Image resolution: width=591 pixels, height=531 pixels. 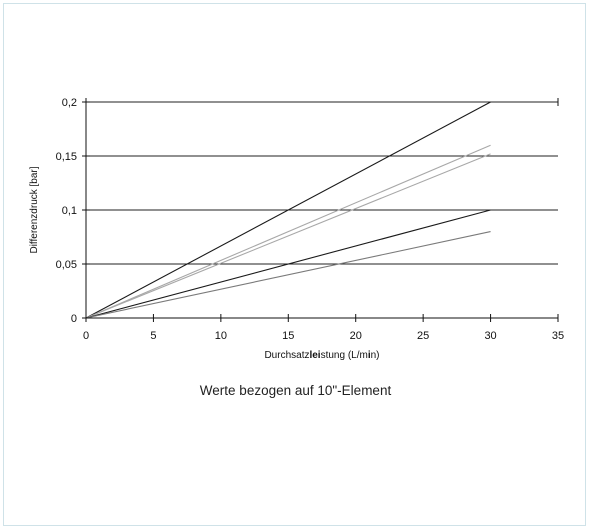 I want to click on chart-caption: Werte bezogen auf 10"-Element, so click(x=295, y=390).